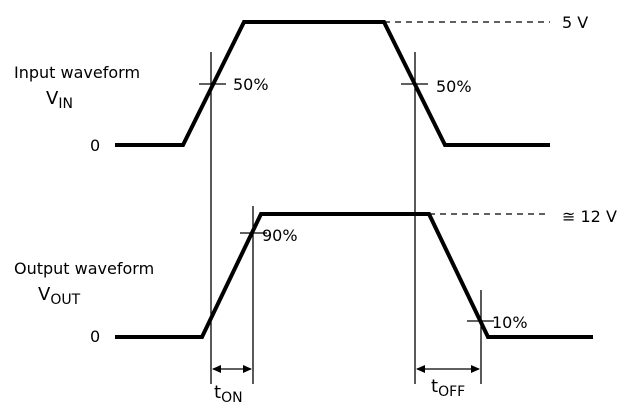 This screenshot has height=403, width=630. Describe the element at coordinates (589, 216) in the screenshot. I see `output-level-label: ≅ 12 V` at that location.